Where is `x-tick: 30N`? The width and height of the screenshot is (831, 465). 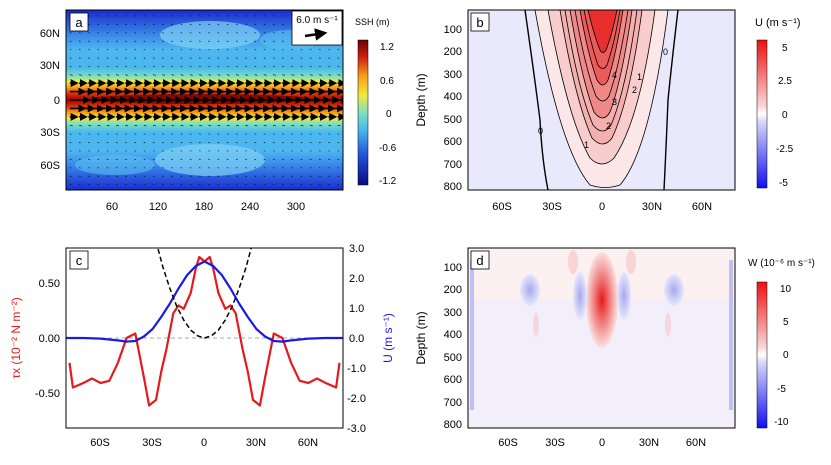
x-tick: 30N is located at coordinates (649, 443).